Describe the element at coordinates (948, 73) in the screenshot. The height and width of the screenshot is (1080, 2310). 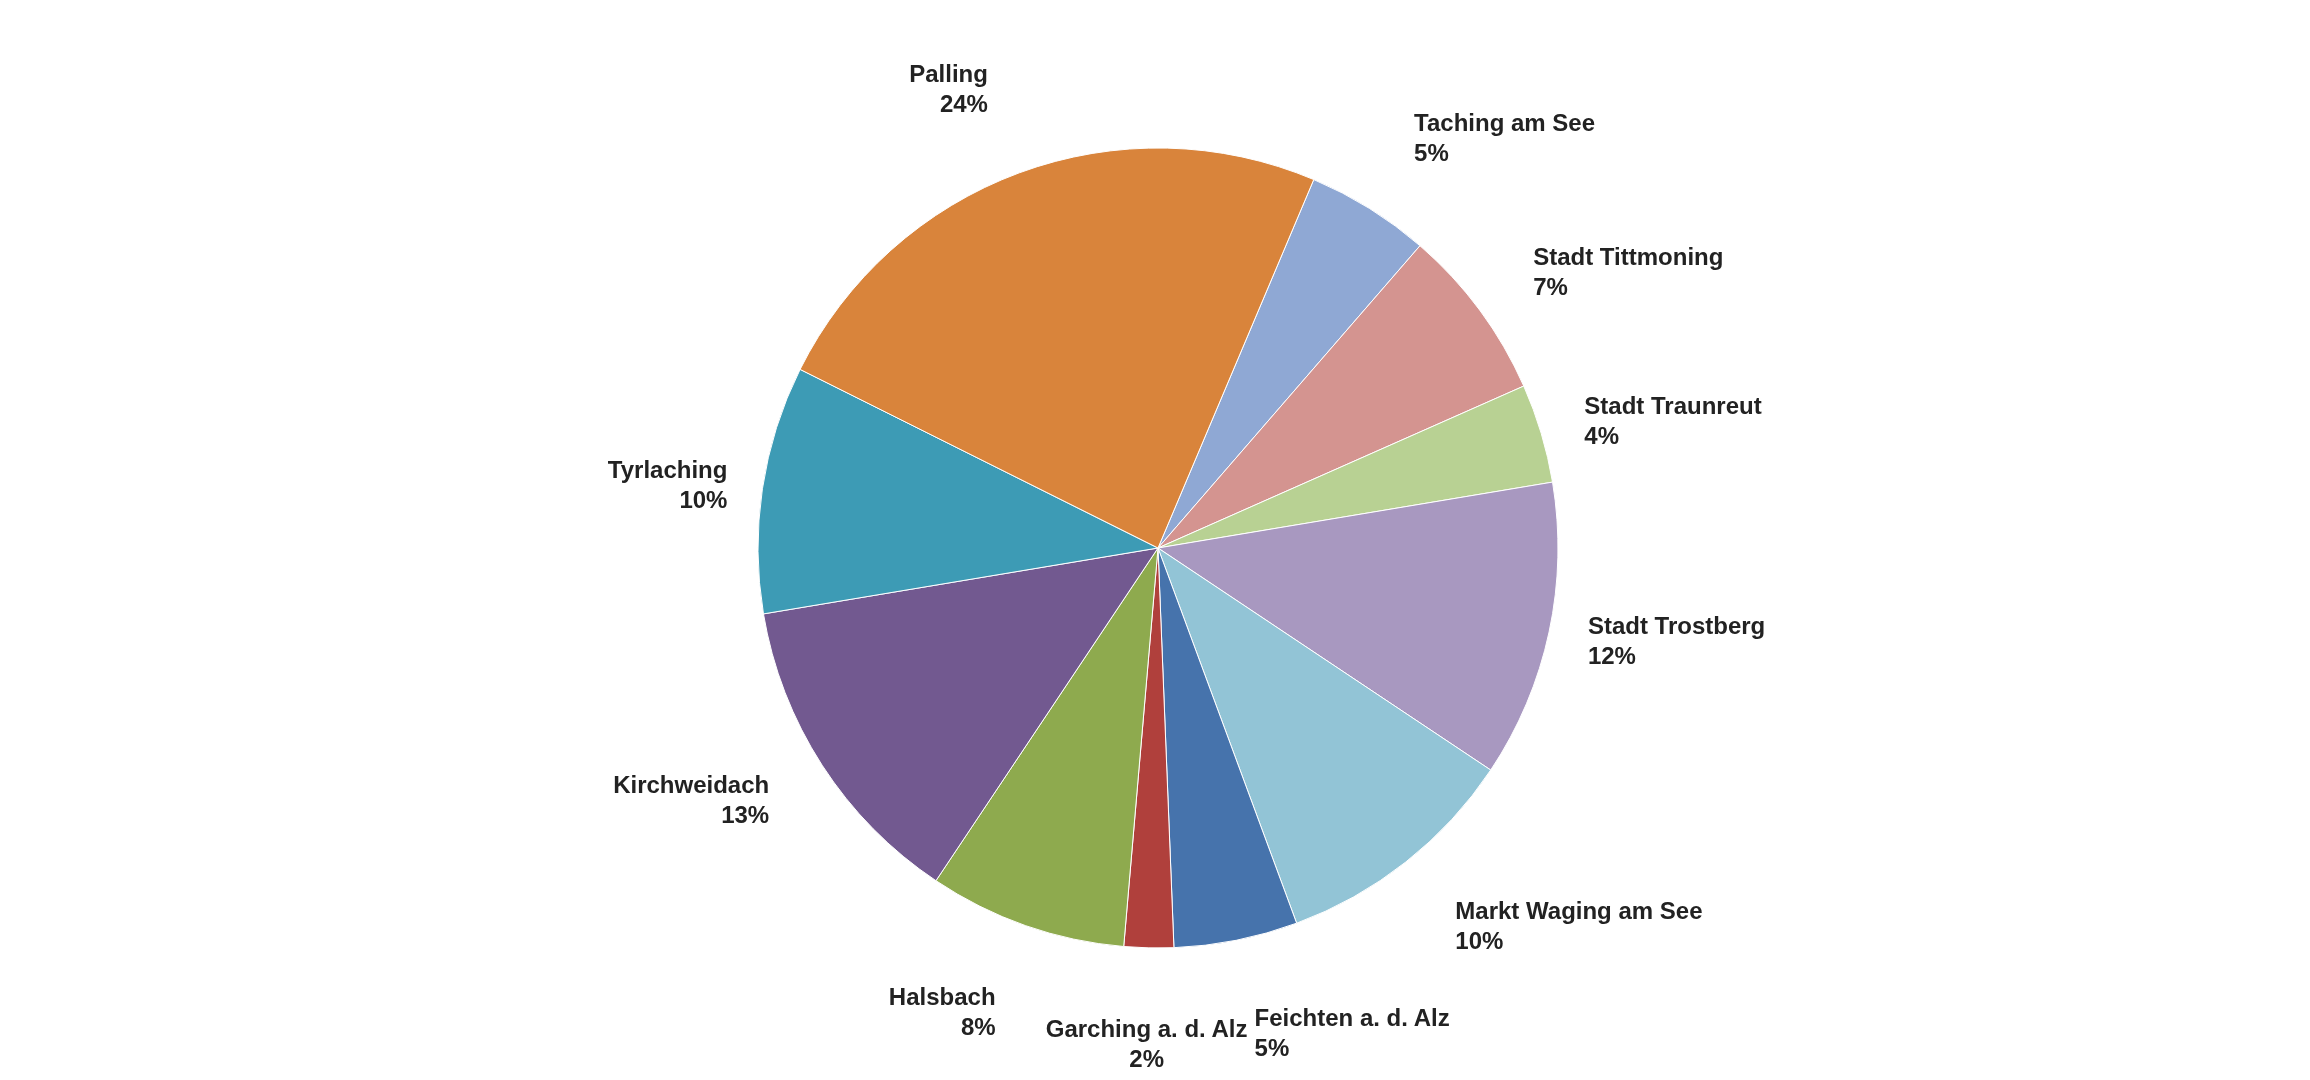
I see `slice-label: Palling` at that location.